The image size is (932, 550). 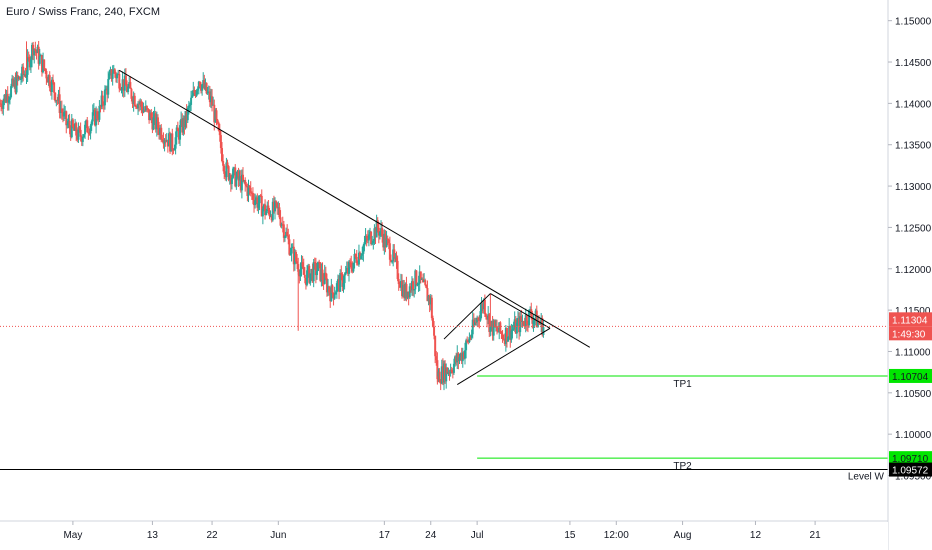 What do you see at coordinates (756, 535) in the screenshot?
I see `x-tick-label: 12` at bounding box center [756, 535].